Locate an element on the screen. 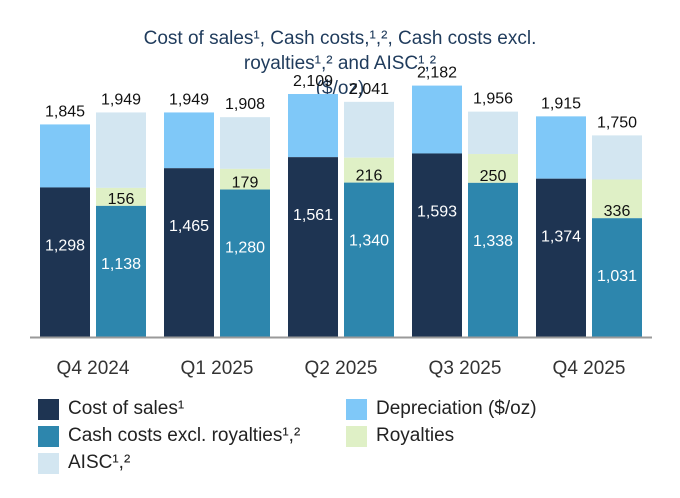 The width and height of the screenshot is (680, 498). chart-title-line-2: royalties¹,² and AISC¹,² is located at coordinates (340, 63).